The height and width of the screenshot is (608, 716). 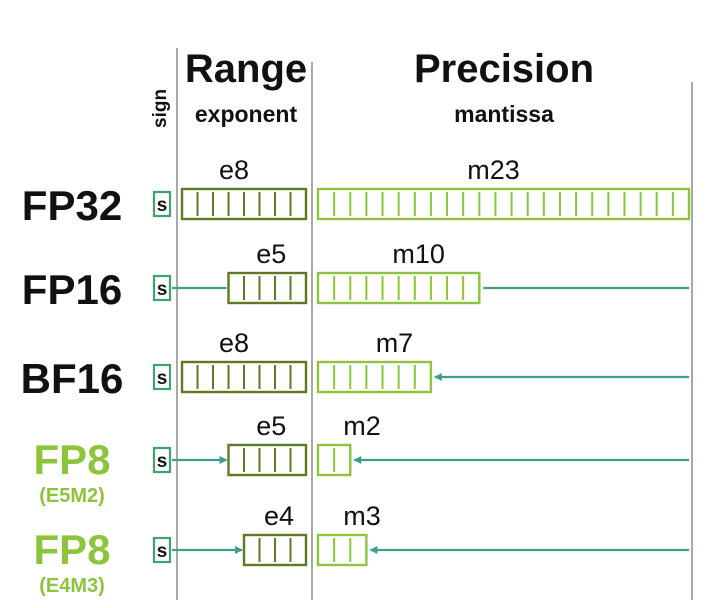 What do you see at coordinates (504, 114) in the screenshot?
I see `precision-subtitle: mantissa` at bounding box center [504, 114].